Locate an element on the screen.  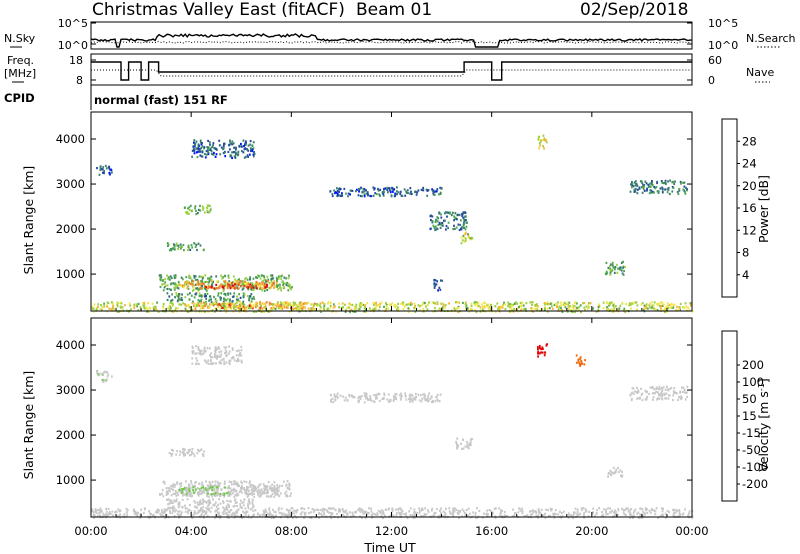
x-tick-label: 16:00 is located at coordinates (491, 531).